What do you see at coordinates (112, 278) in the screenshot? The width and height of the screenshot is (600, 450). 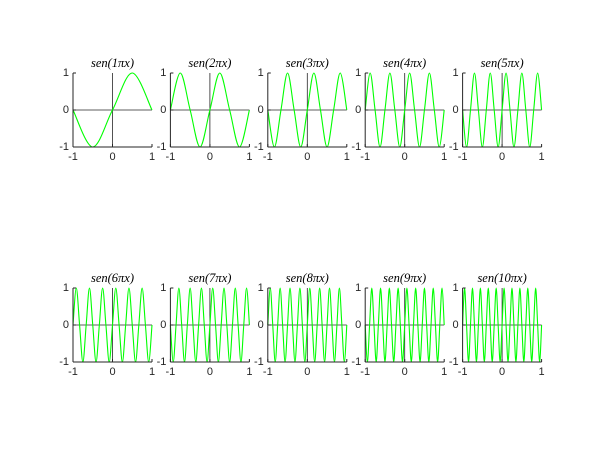 I see `subplot-title: sen(6πx)` at bounding box center [112, 278].